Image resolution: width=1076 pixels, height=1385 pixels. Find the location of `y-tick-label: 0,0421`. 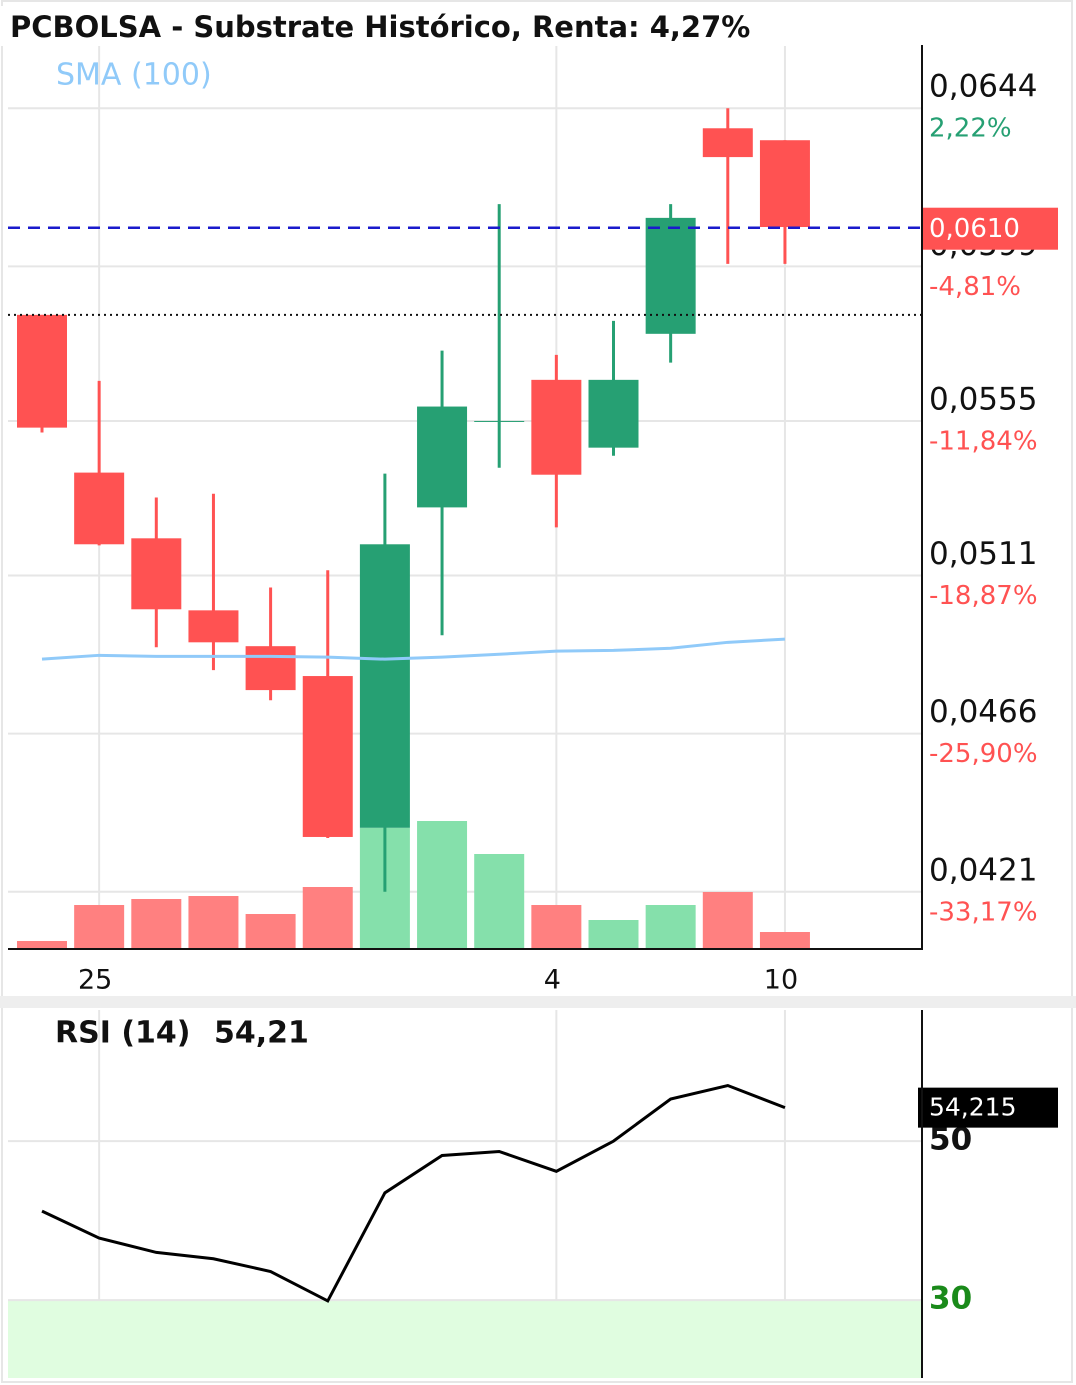

y-tick-label: 0,0421 is located at coordinates (983, 870).